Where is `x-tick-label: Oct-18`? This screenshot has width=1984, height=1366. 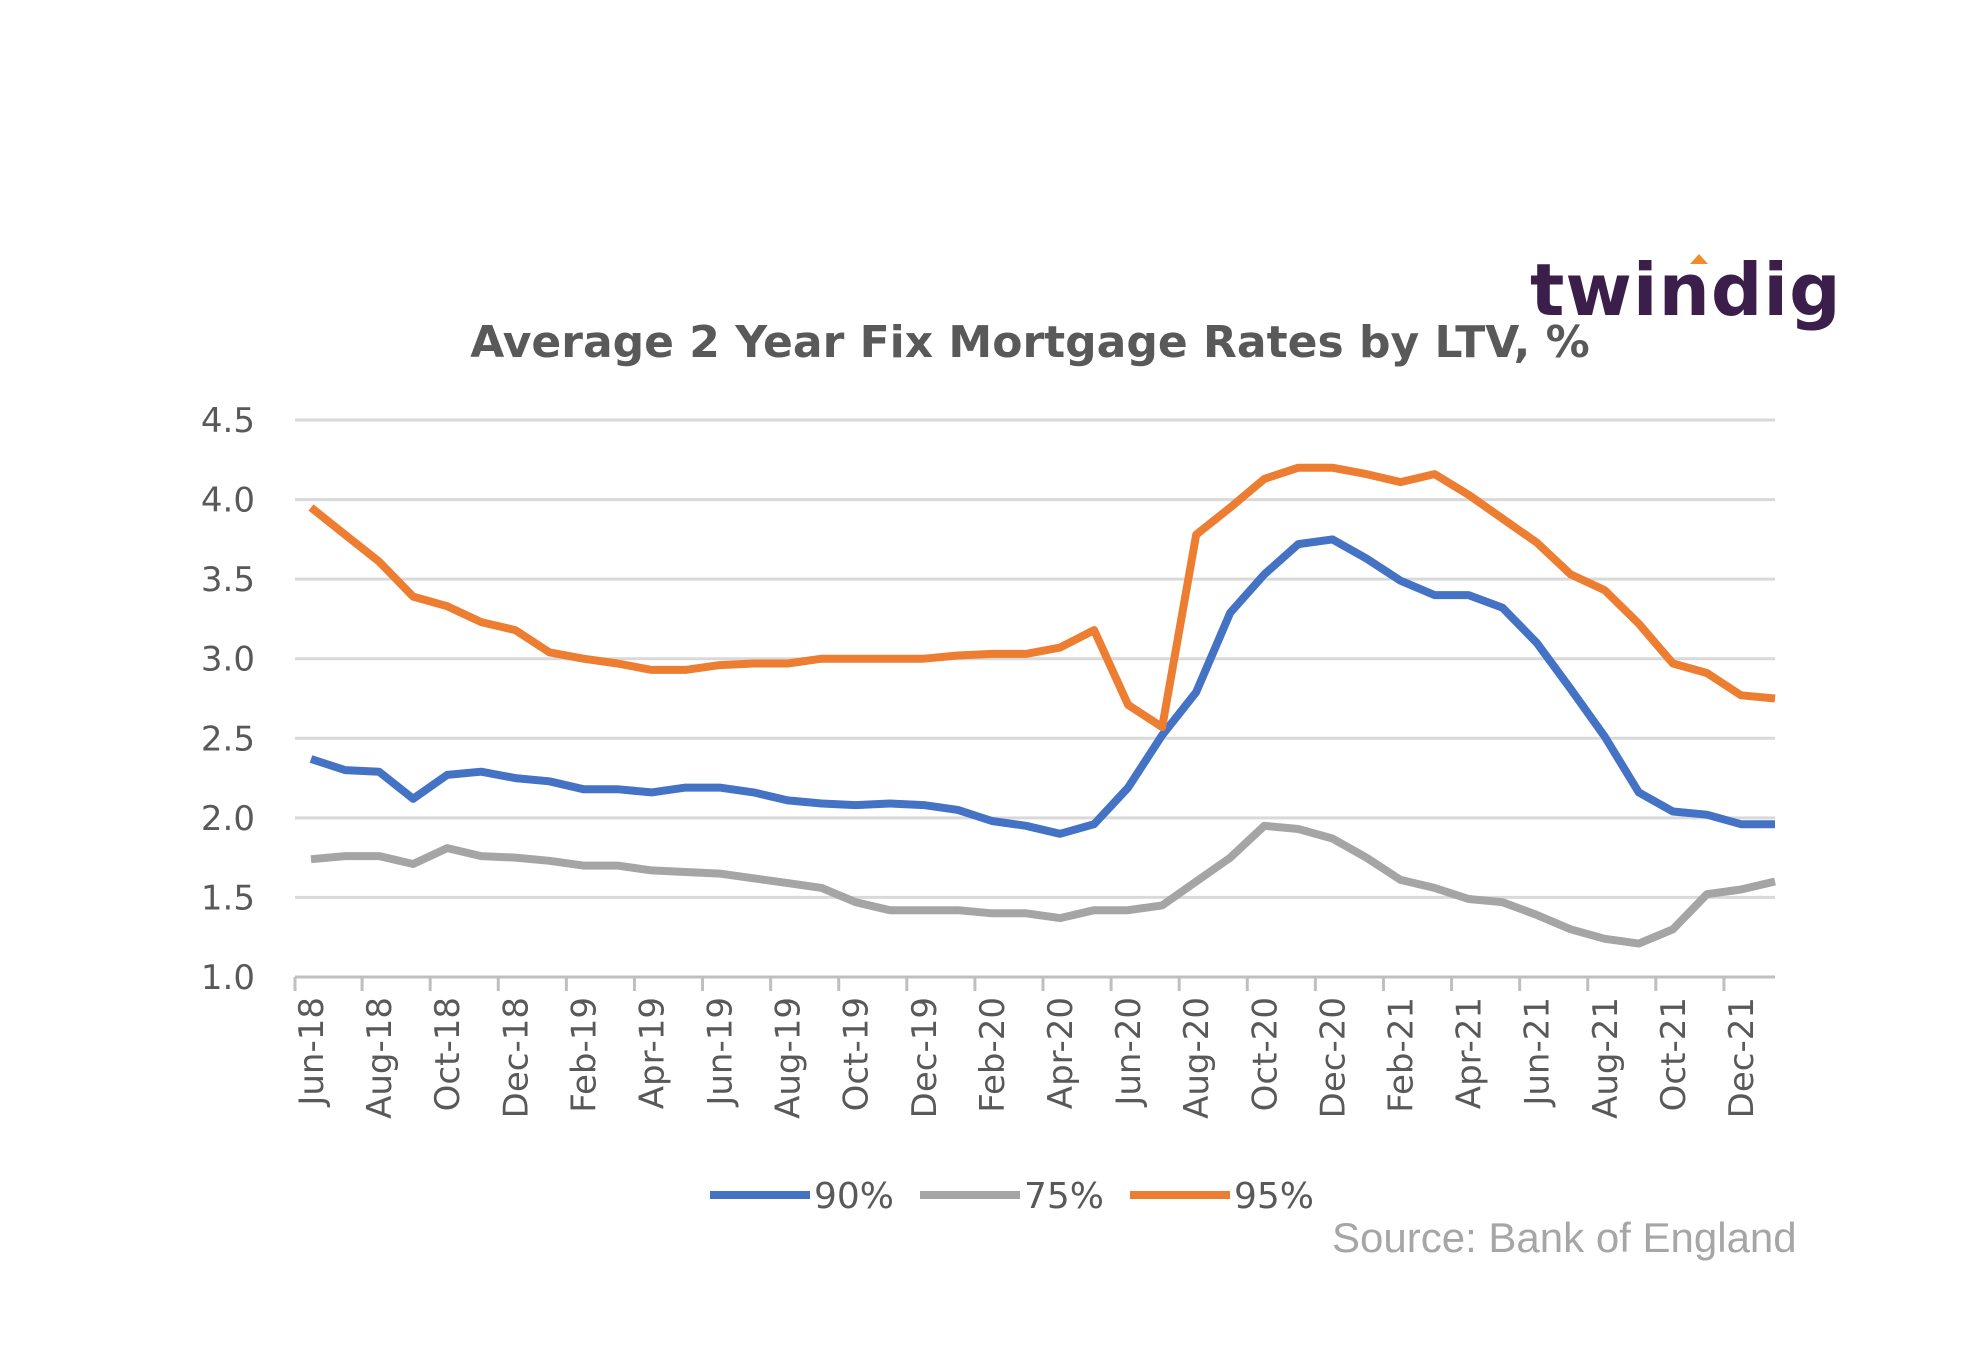 x-tick-label: Oct-18 is located at coordinates (448, 1054).